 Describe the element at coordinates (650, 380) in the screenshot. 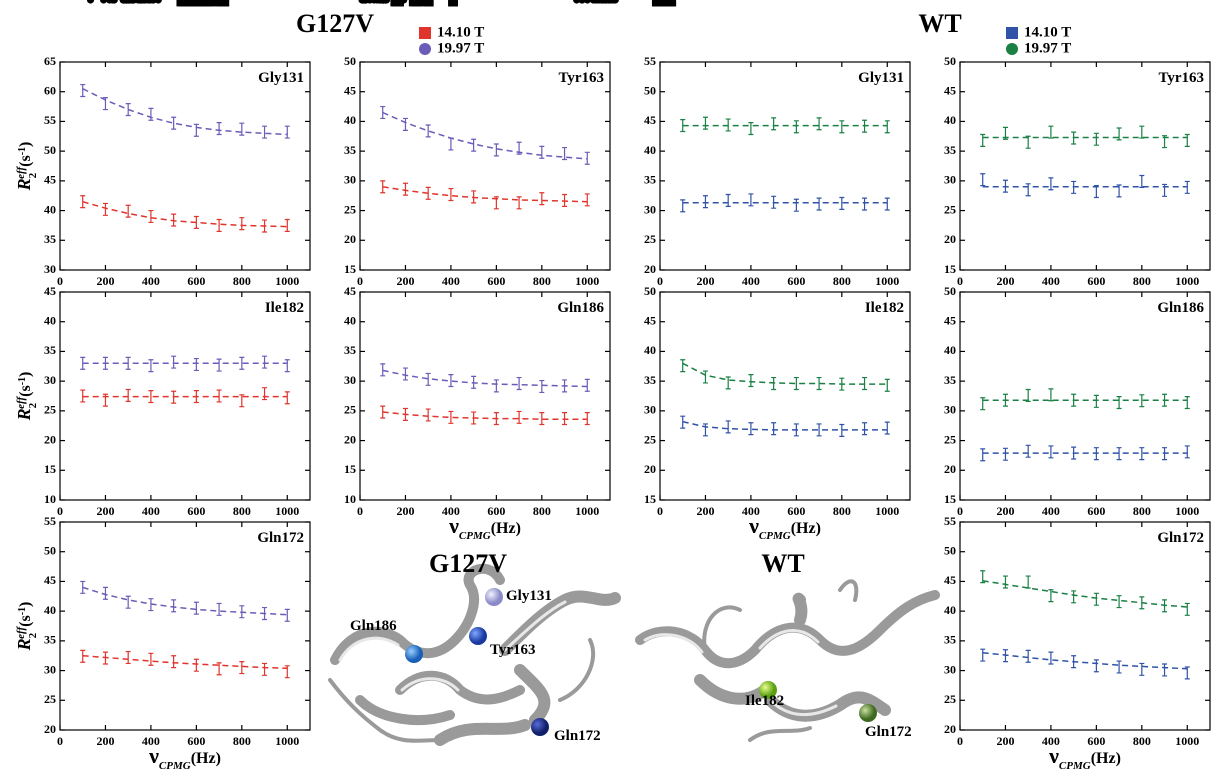

I see `y-tick-label: 35` at that location.